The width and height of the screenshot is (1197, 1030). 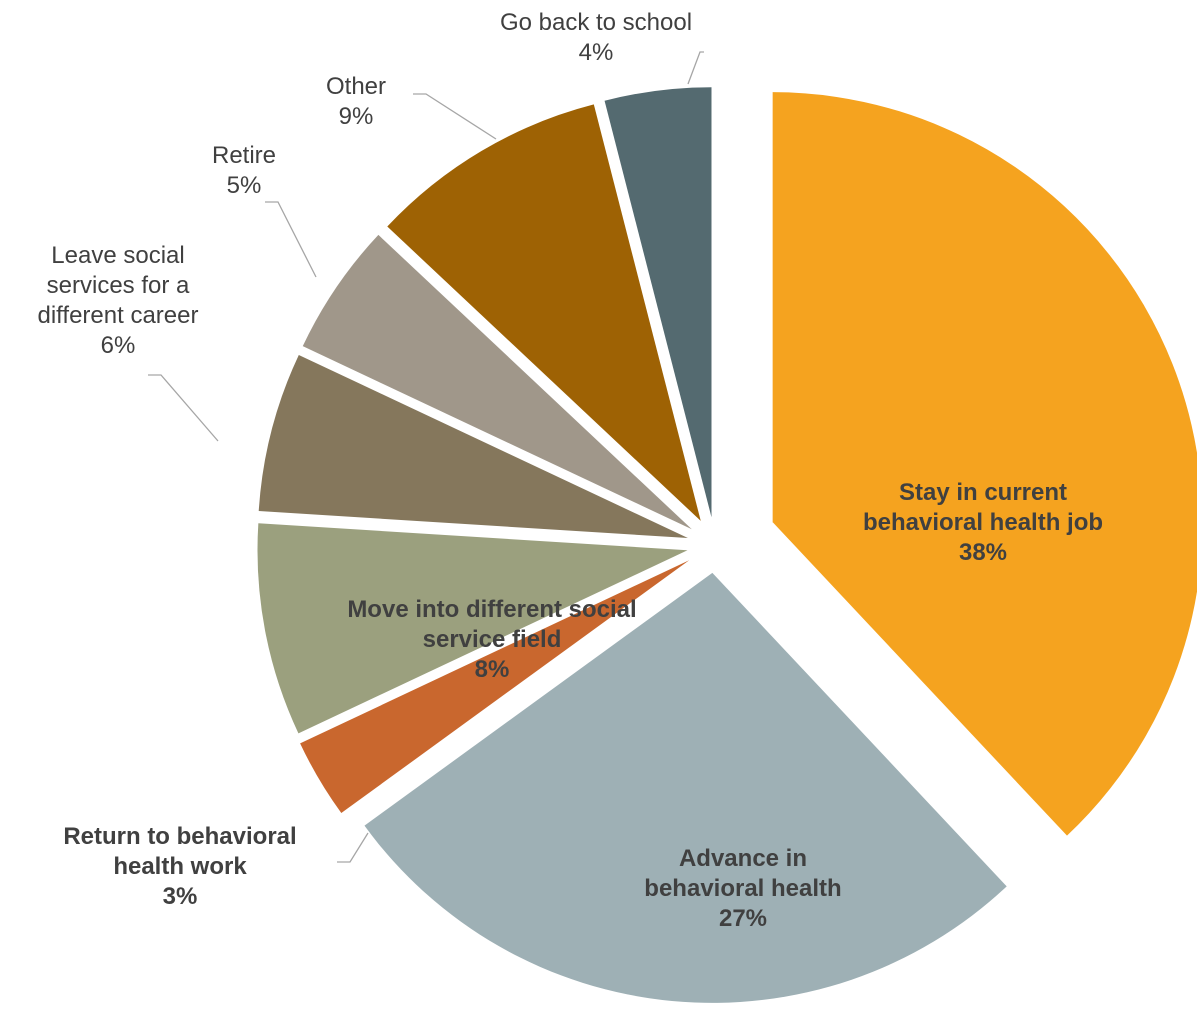 I want to click on slice-label: Stay in current behavioral health job 38%, so click(x=983, y=522).